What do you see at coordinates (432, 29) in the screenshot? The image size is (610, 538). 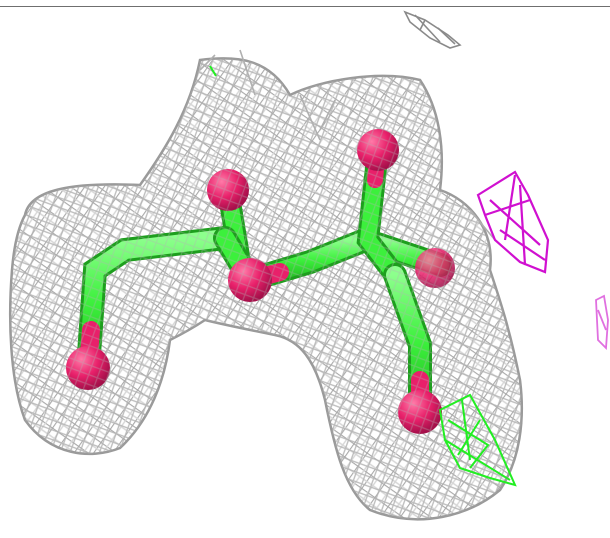 I see `mesh-fragment` at bounding box center [432, 29].